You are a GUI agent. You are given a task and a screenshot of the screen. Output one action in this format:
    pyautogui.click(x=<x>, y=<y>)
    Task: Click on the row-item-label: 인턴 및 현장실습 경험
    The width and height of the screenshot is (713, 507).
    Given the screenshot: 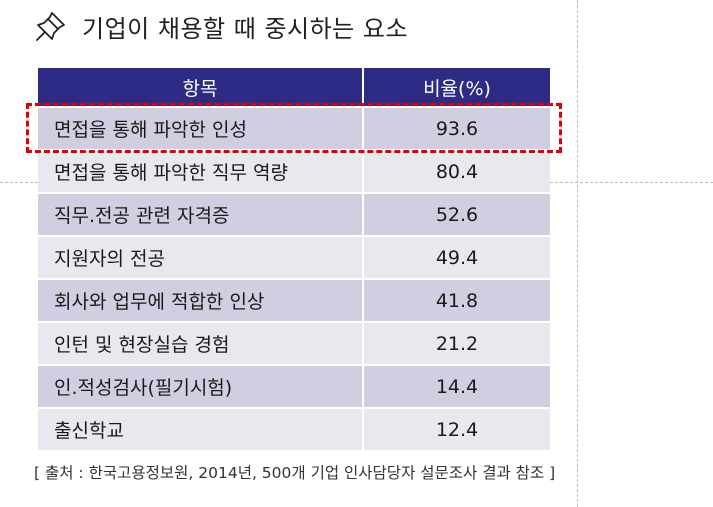 What is the action you would take?
    pyautogui.click(x=201, y=343)
    